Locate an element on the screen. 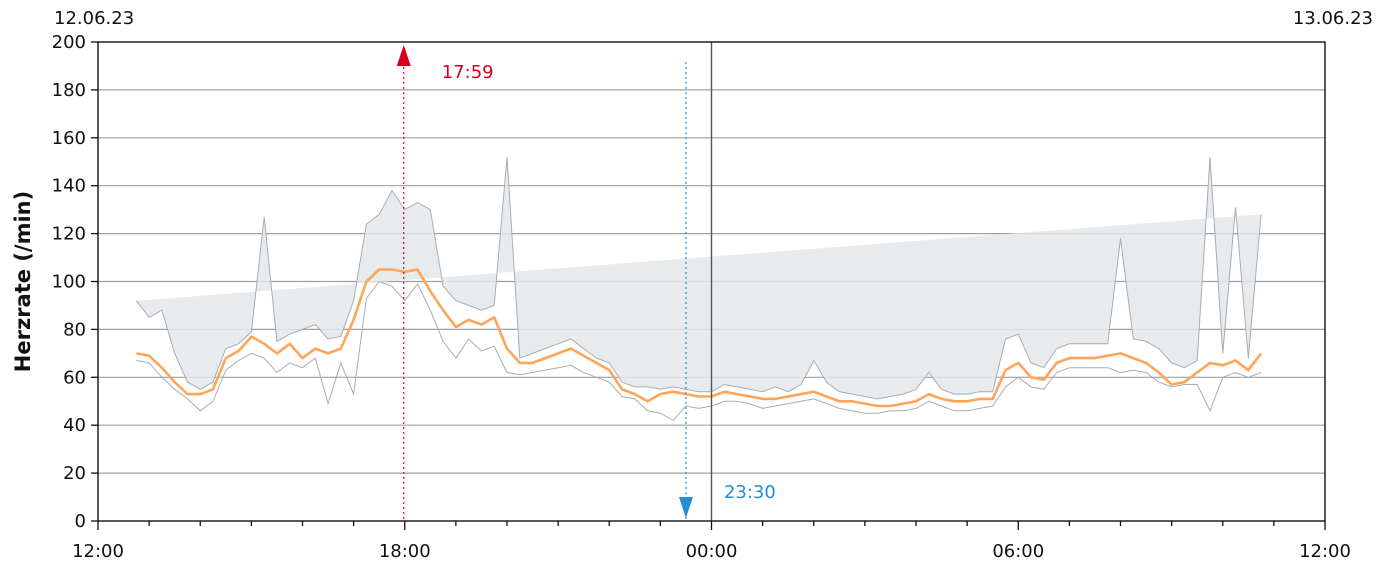 The width and height of the screenshot is (1389, 576). x-tick-label: 18:00 is located at coordinates (405, 551).